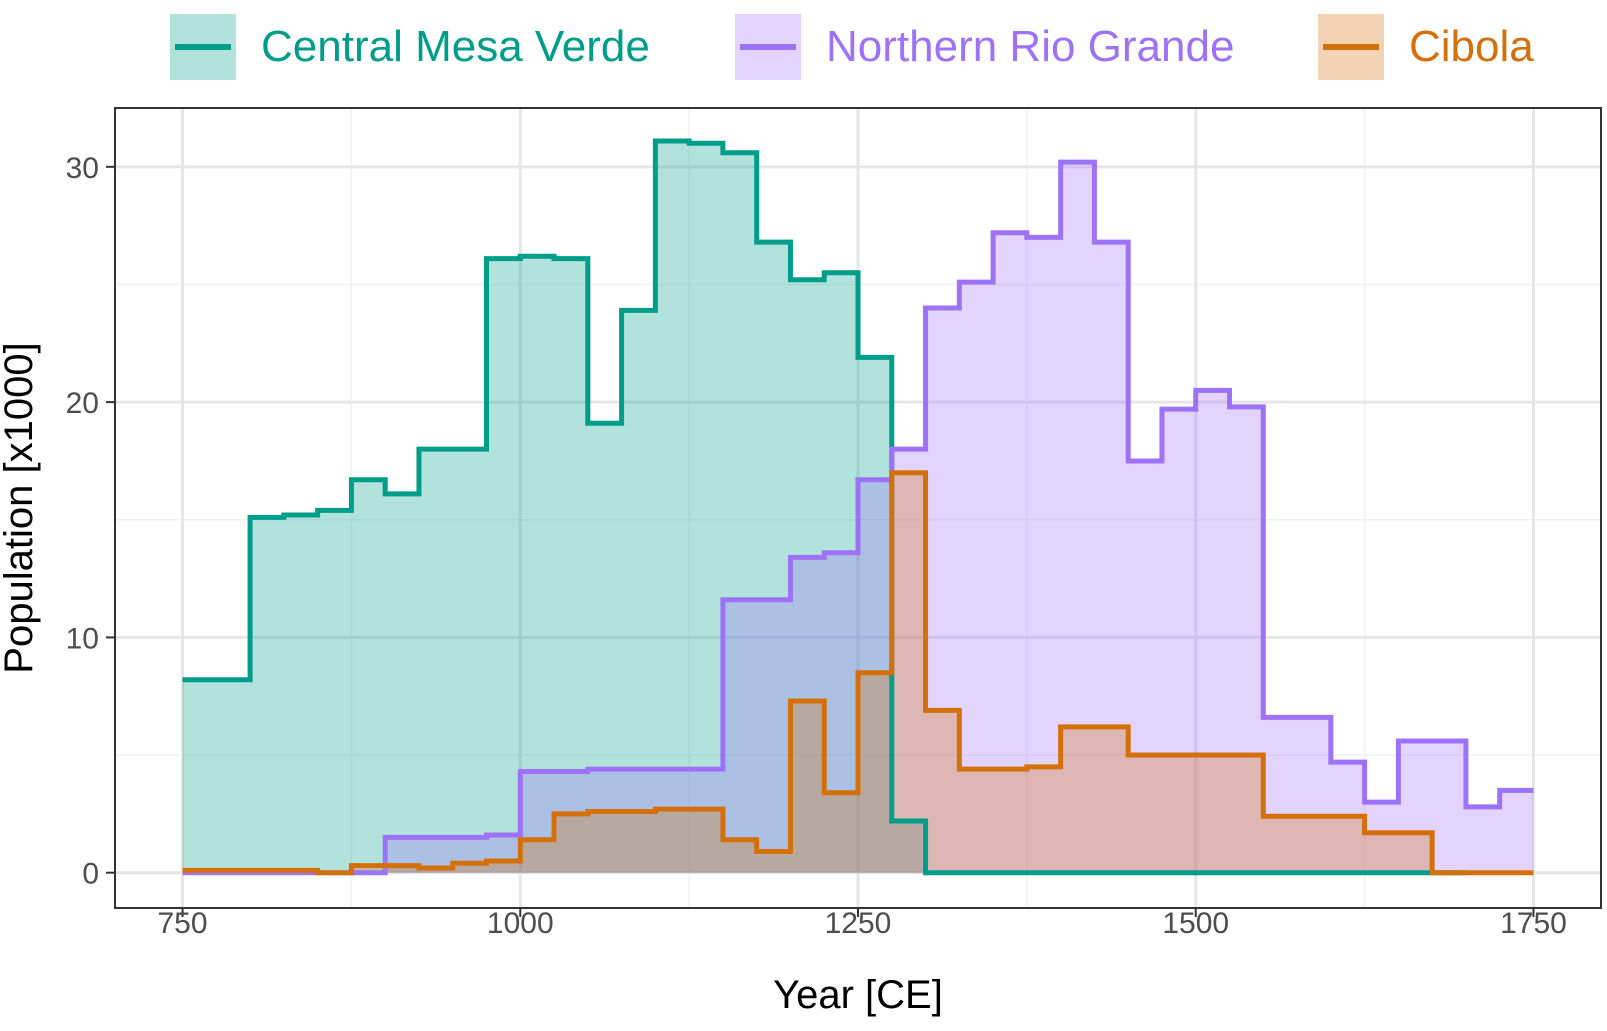 Image resolution: width=1607 pixels, height=1031 pixels. I want to click on y-axis-ticks: 0 10 20 30, so click(90, 521).